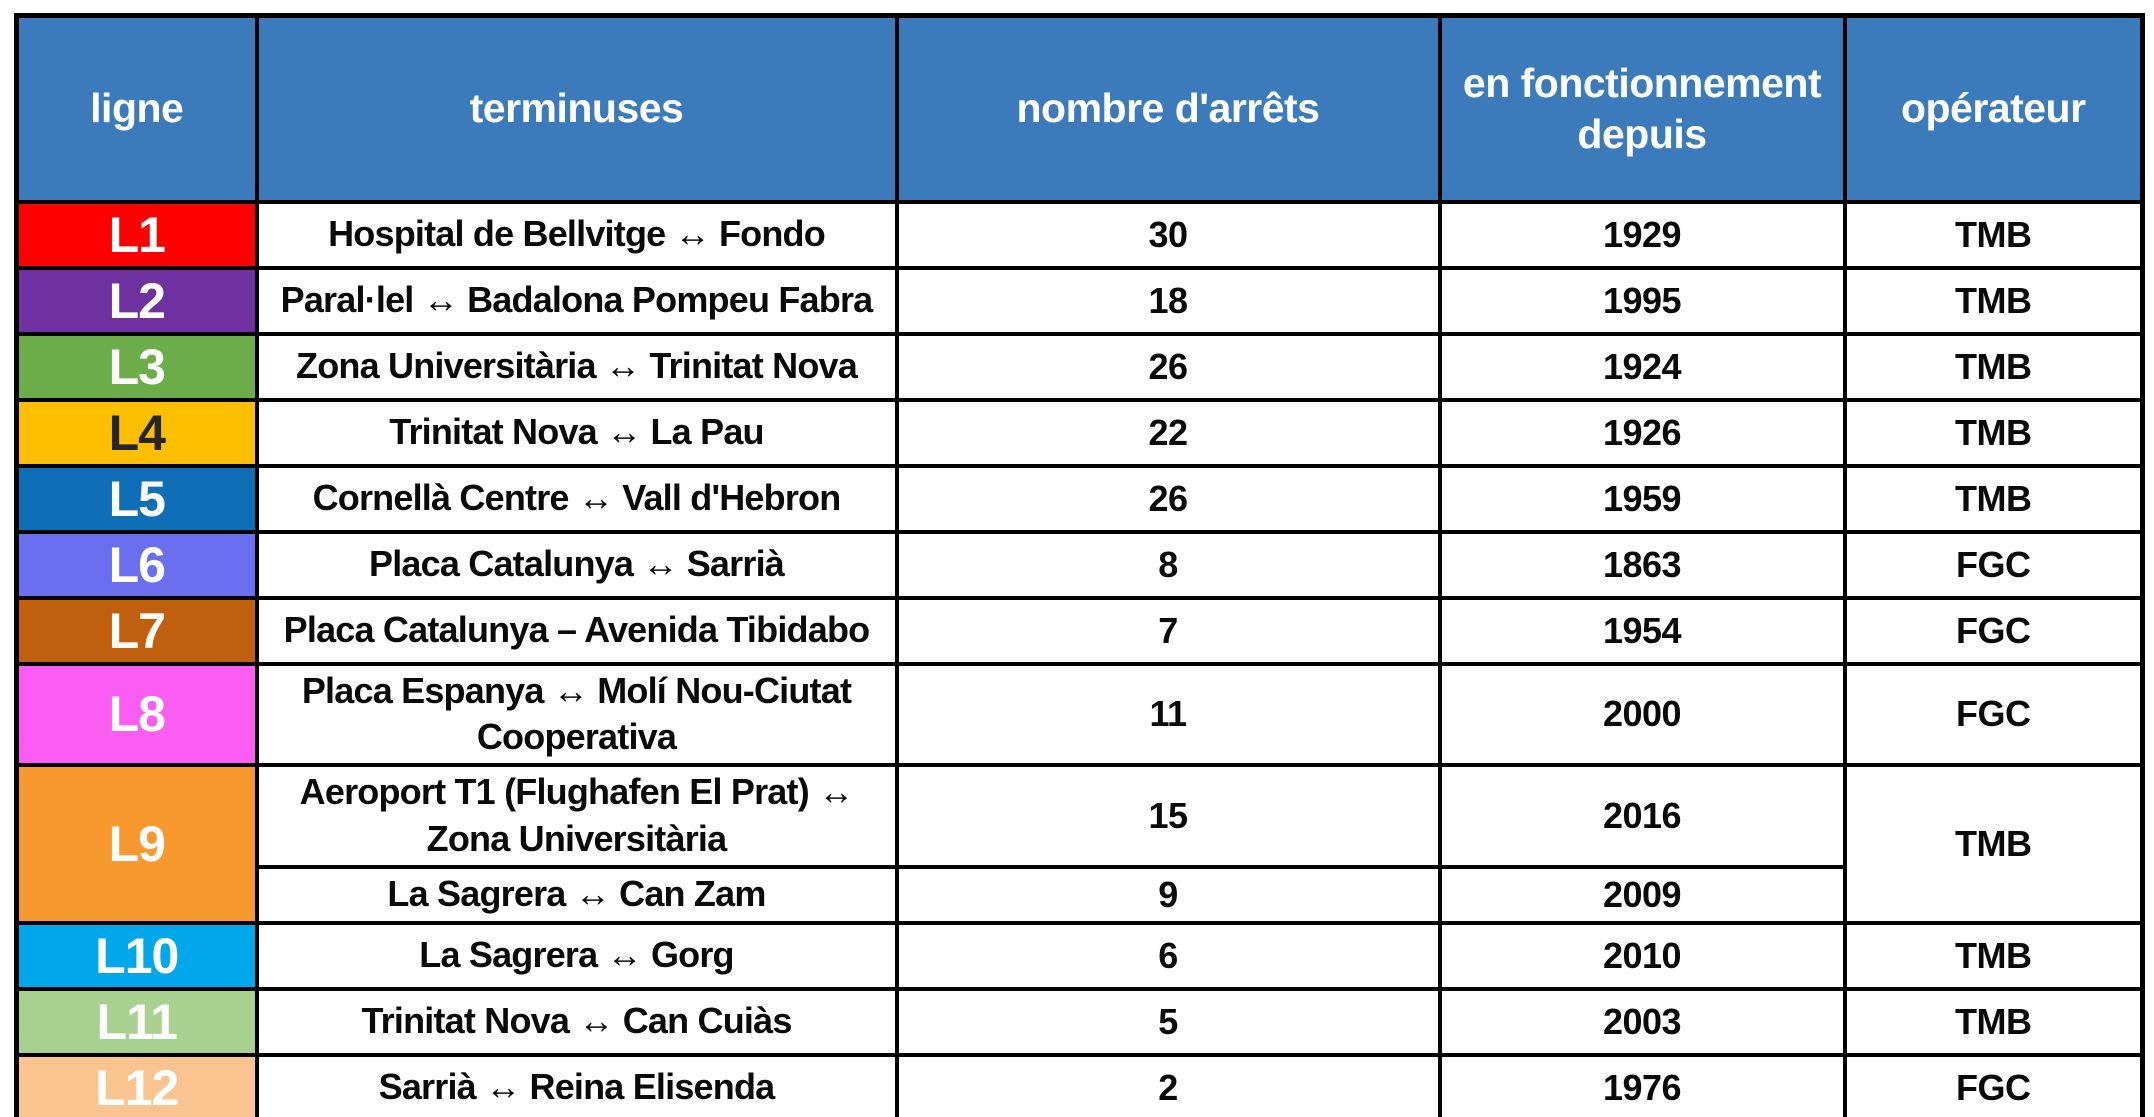 The image size is (2154, 1117). What do you see at coordinates (576, 630) in the screenshot?
I see `terminuses-cell: Placa Catalunya – Avenida Tibidabo` at bounding box center [576, 630].